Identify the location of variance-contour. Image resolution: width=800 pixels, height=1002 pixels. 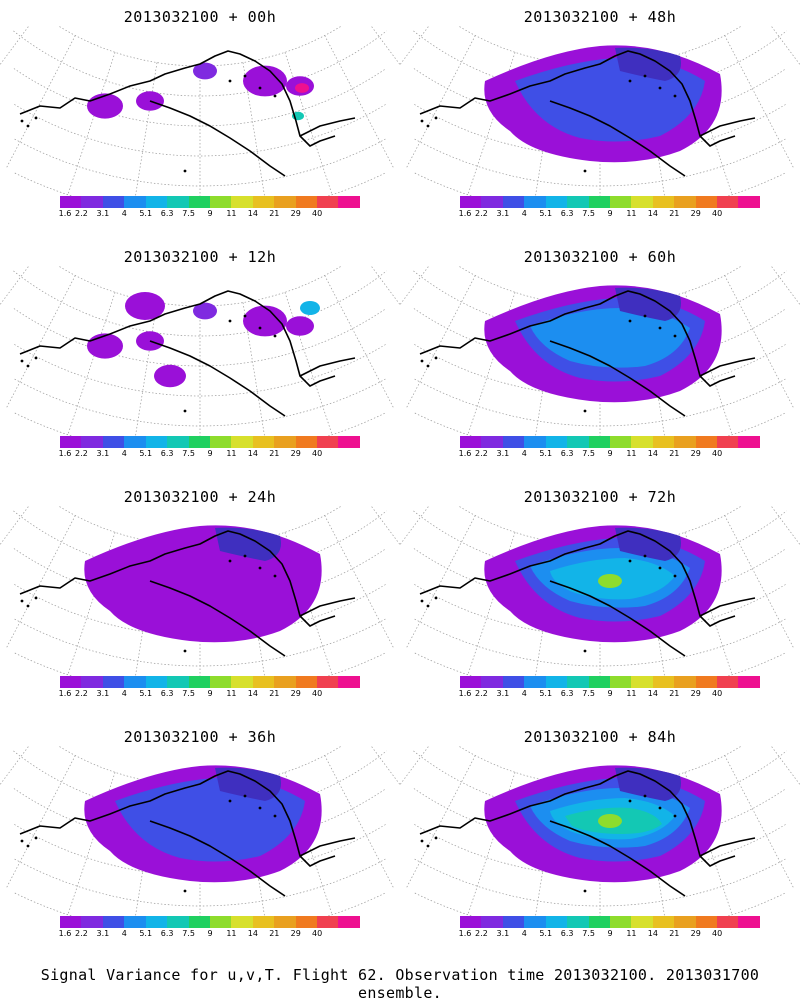
(248, 784).